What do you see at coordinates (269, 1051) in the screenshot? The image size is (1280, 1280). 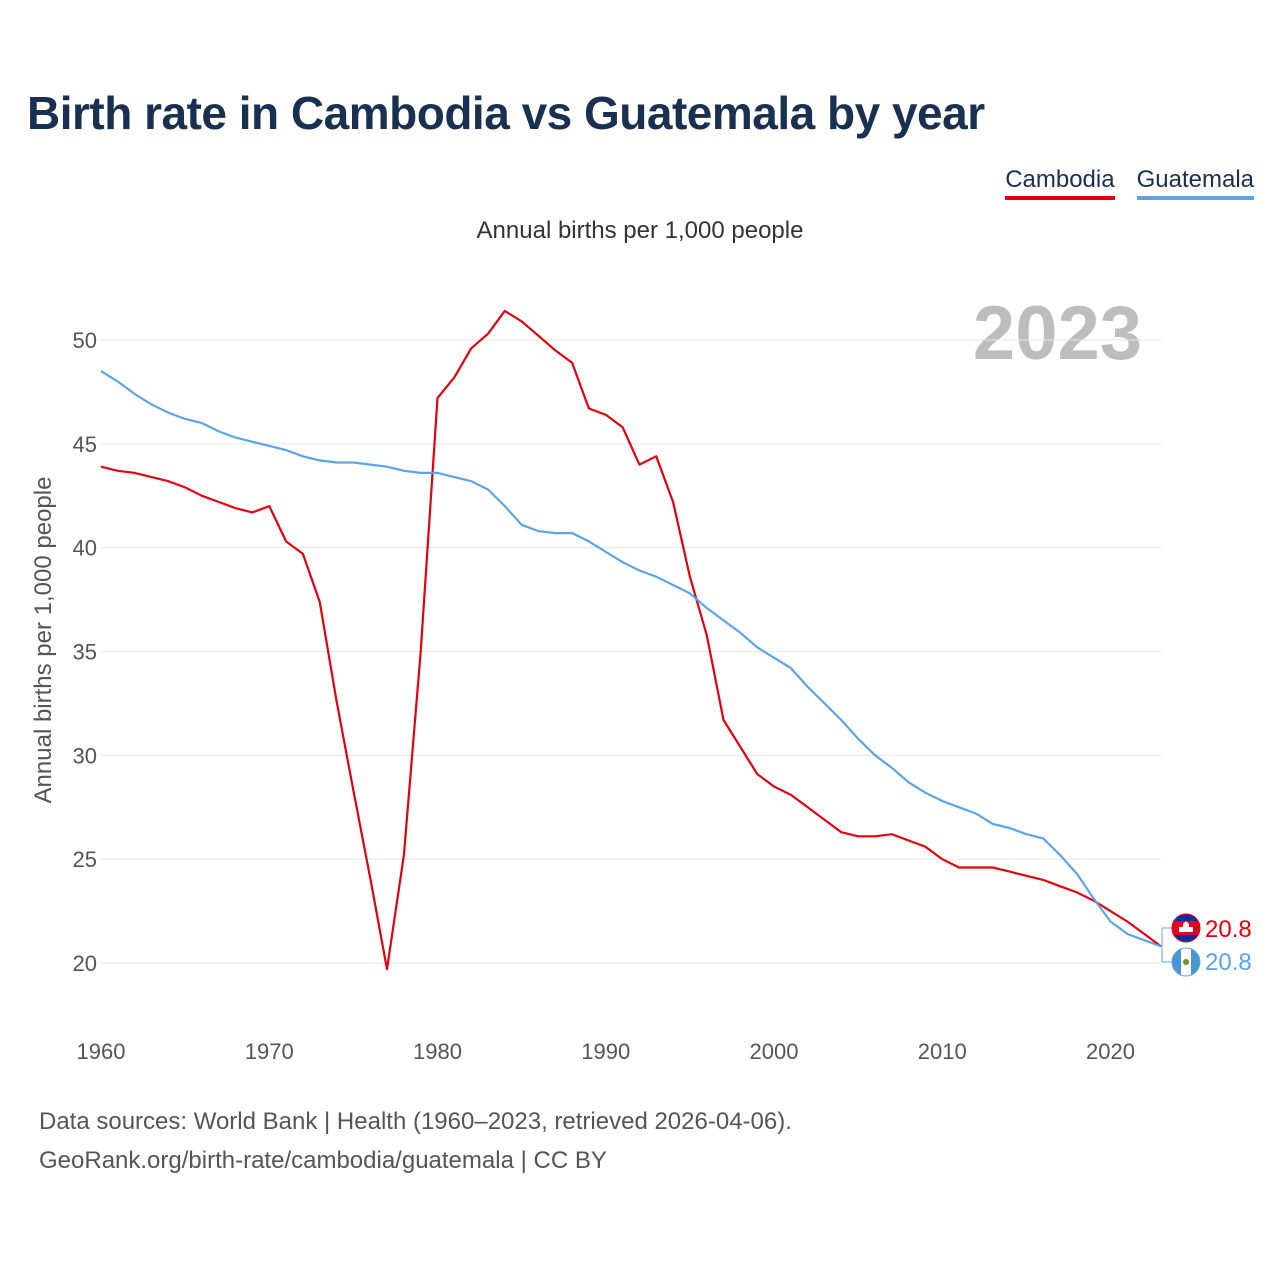 I see `x-tick-label: 1970` at bounding box center [269, 1051].